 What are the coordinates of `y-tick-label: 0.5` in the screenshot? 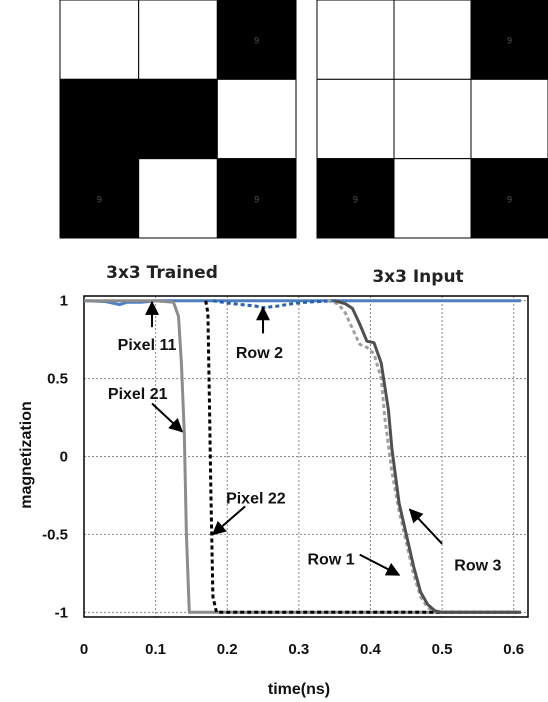 It's located at (57, 379).